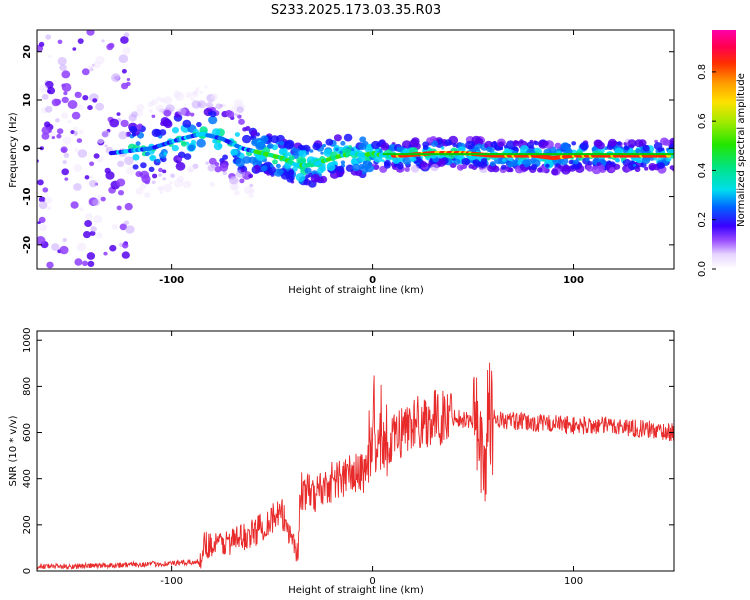 This screenshot has height=600, width=750. I want to click on spectrogram-y-tick-label: -10, so click(27, 197).